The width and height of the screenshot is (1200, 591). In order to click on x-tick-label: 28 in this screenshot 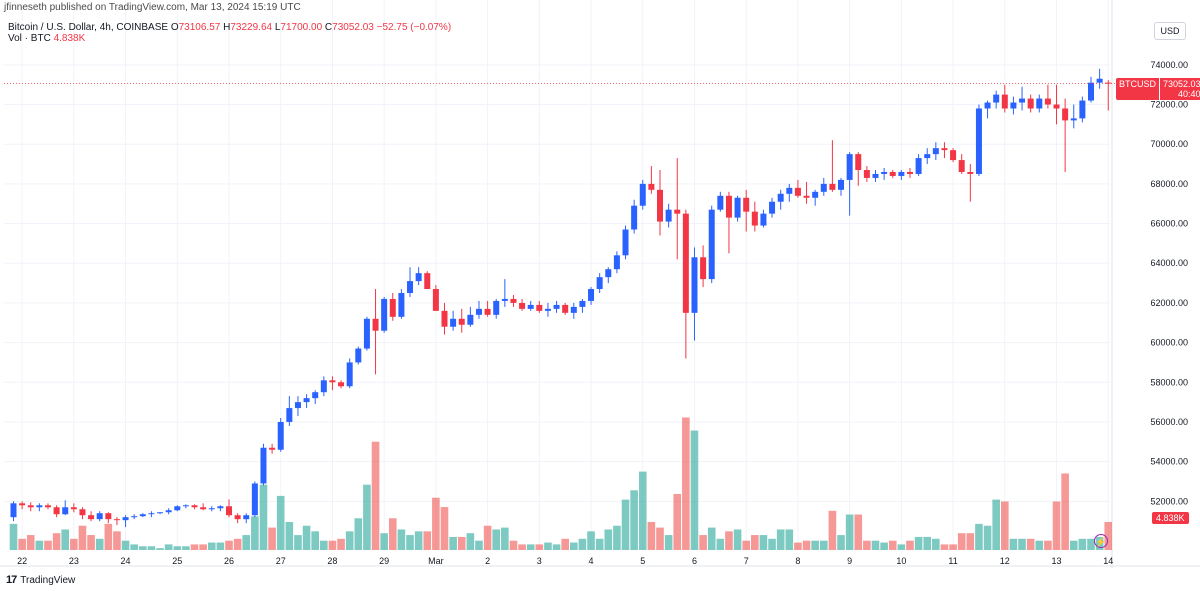, I will do `click(332, 561)`.